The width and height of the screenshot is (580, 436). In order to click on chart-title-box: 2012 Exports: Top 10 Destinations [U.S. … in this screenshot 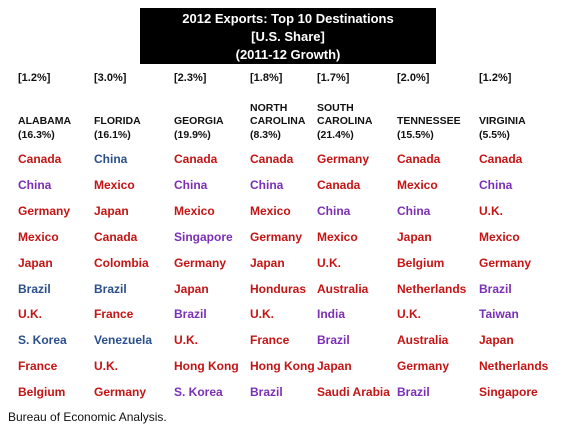, I will do `click(288, 36)`.